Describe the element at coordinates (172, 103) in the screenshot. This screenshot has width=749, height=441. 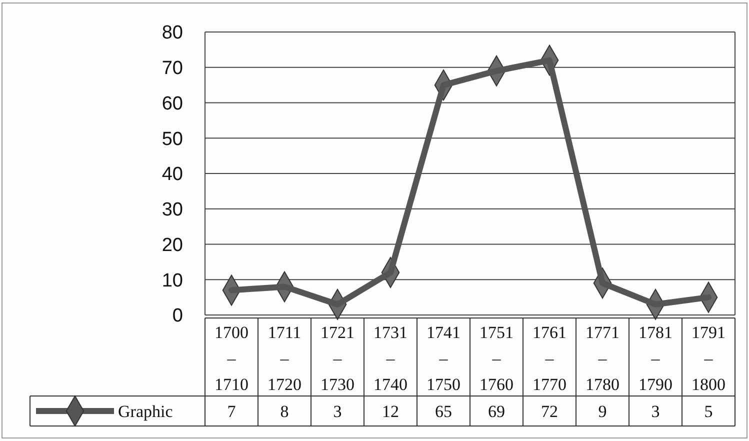
I see `y-tick-label: 60` at that location.